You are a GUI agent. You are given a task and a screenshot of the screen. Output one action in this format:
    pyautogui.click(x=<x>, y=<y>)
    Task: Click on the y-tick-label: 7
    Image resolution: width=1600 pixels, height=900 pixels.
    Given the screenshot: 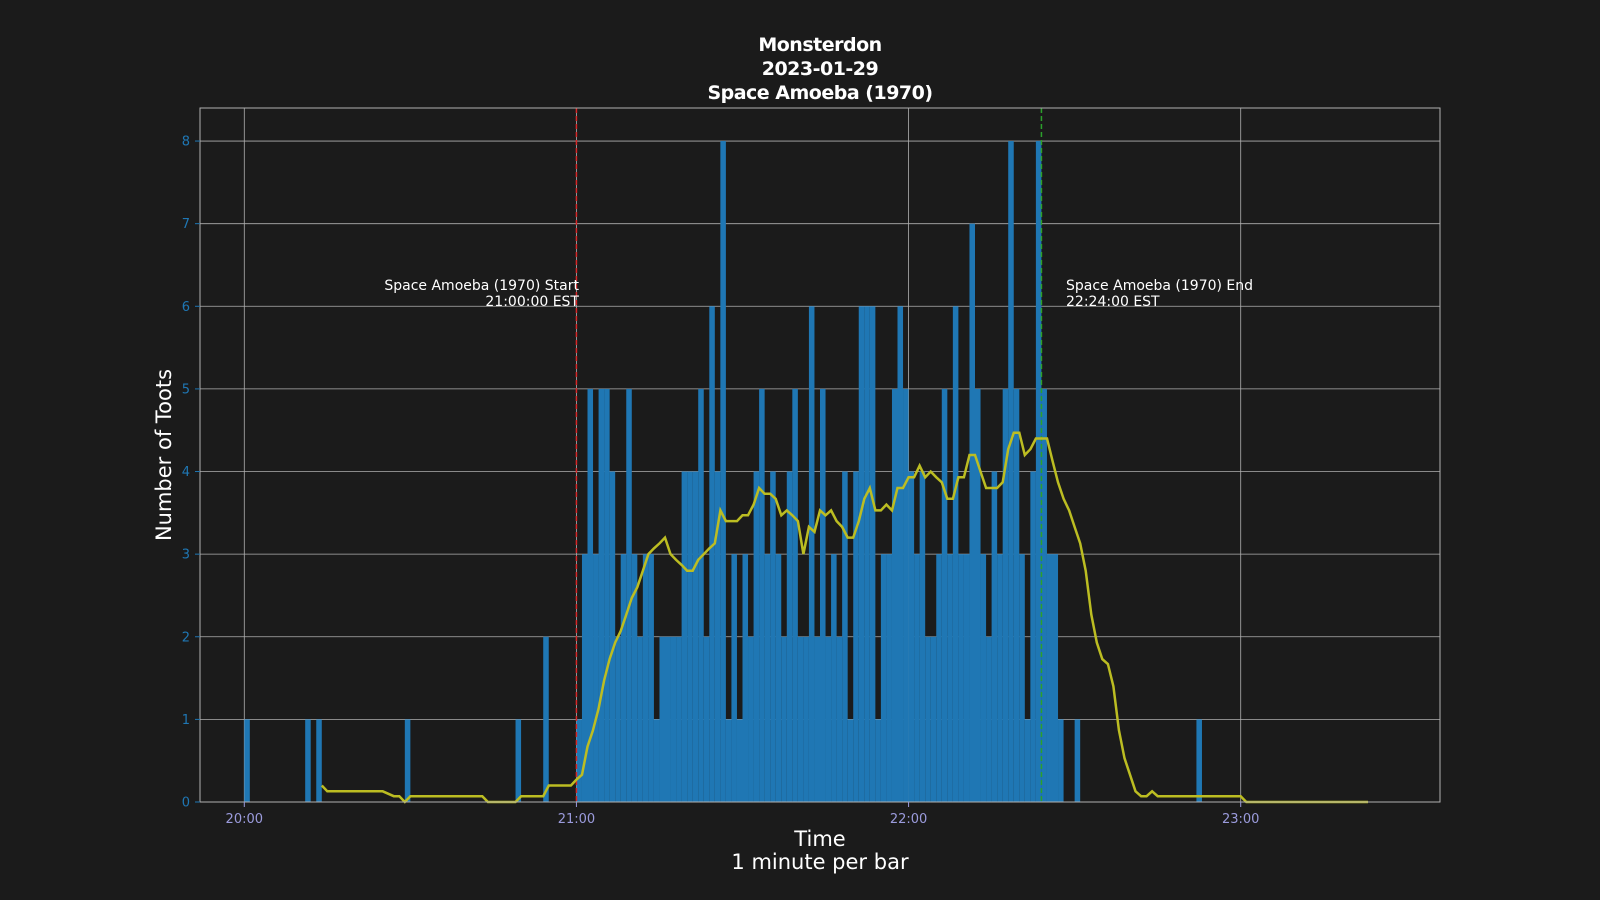 What is the action you would take?
    pyautogui.click(x=186, y=224)
    